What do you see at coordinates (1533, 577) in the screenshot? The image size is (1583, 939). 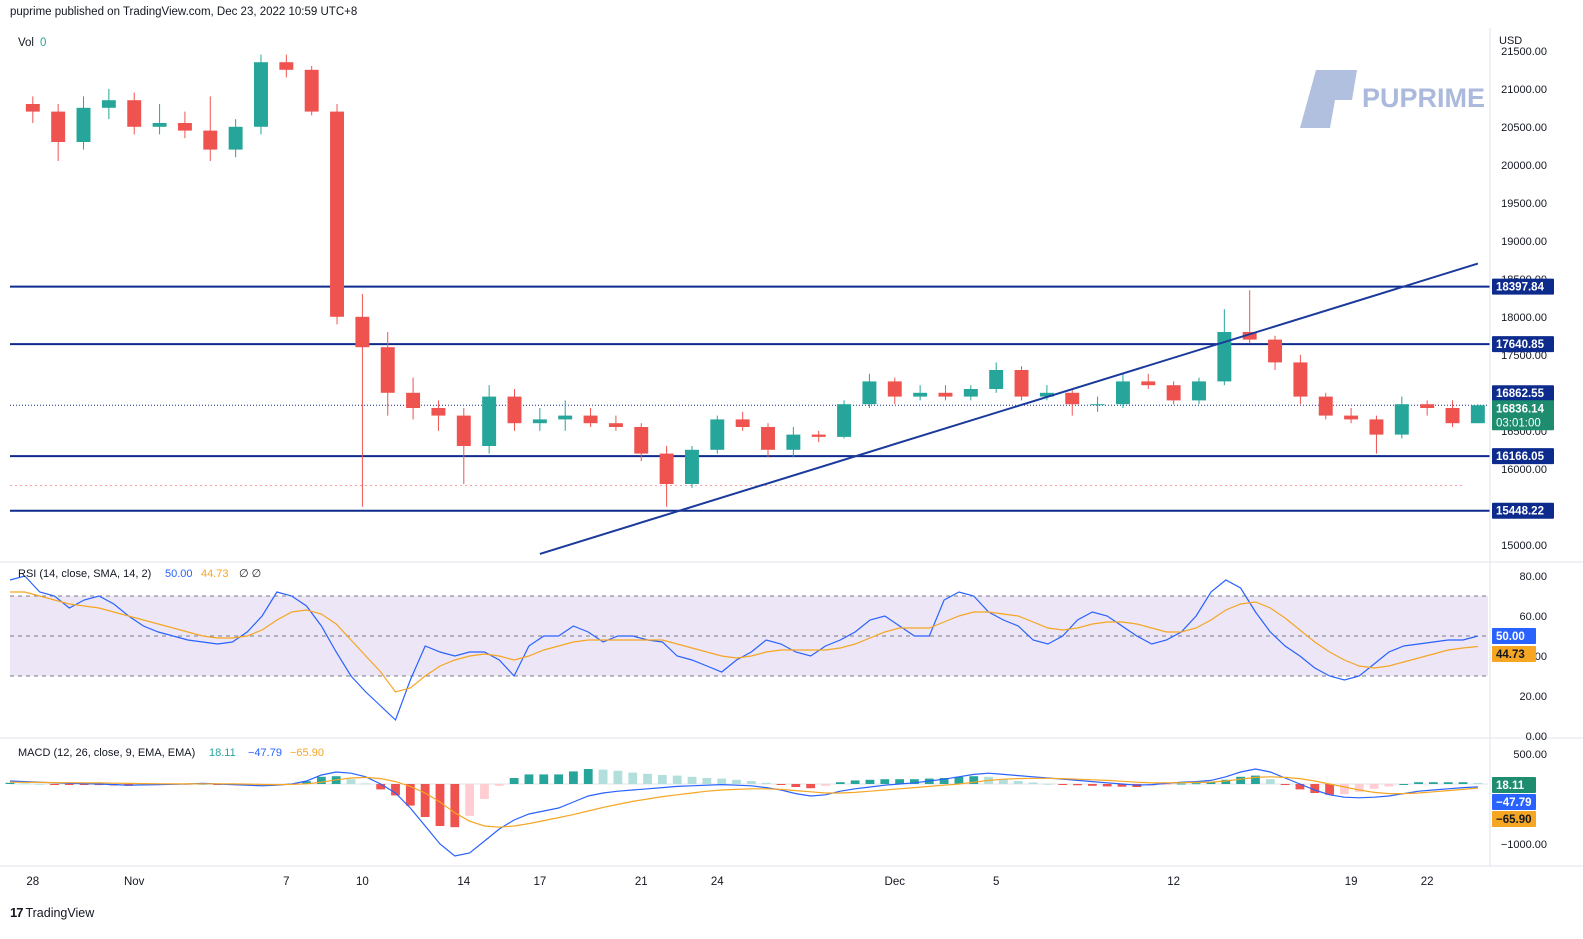 I see `rsi-tick-label: 80.00` at bounding box center [1533, 577].